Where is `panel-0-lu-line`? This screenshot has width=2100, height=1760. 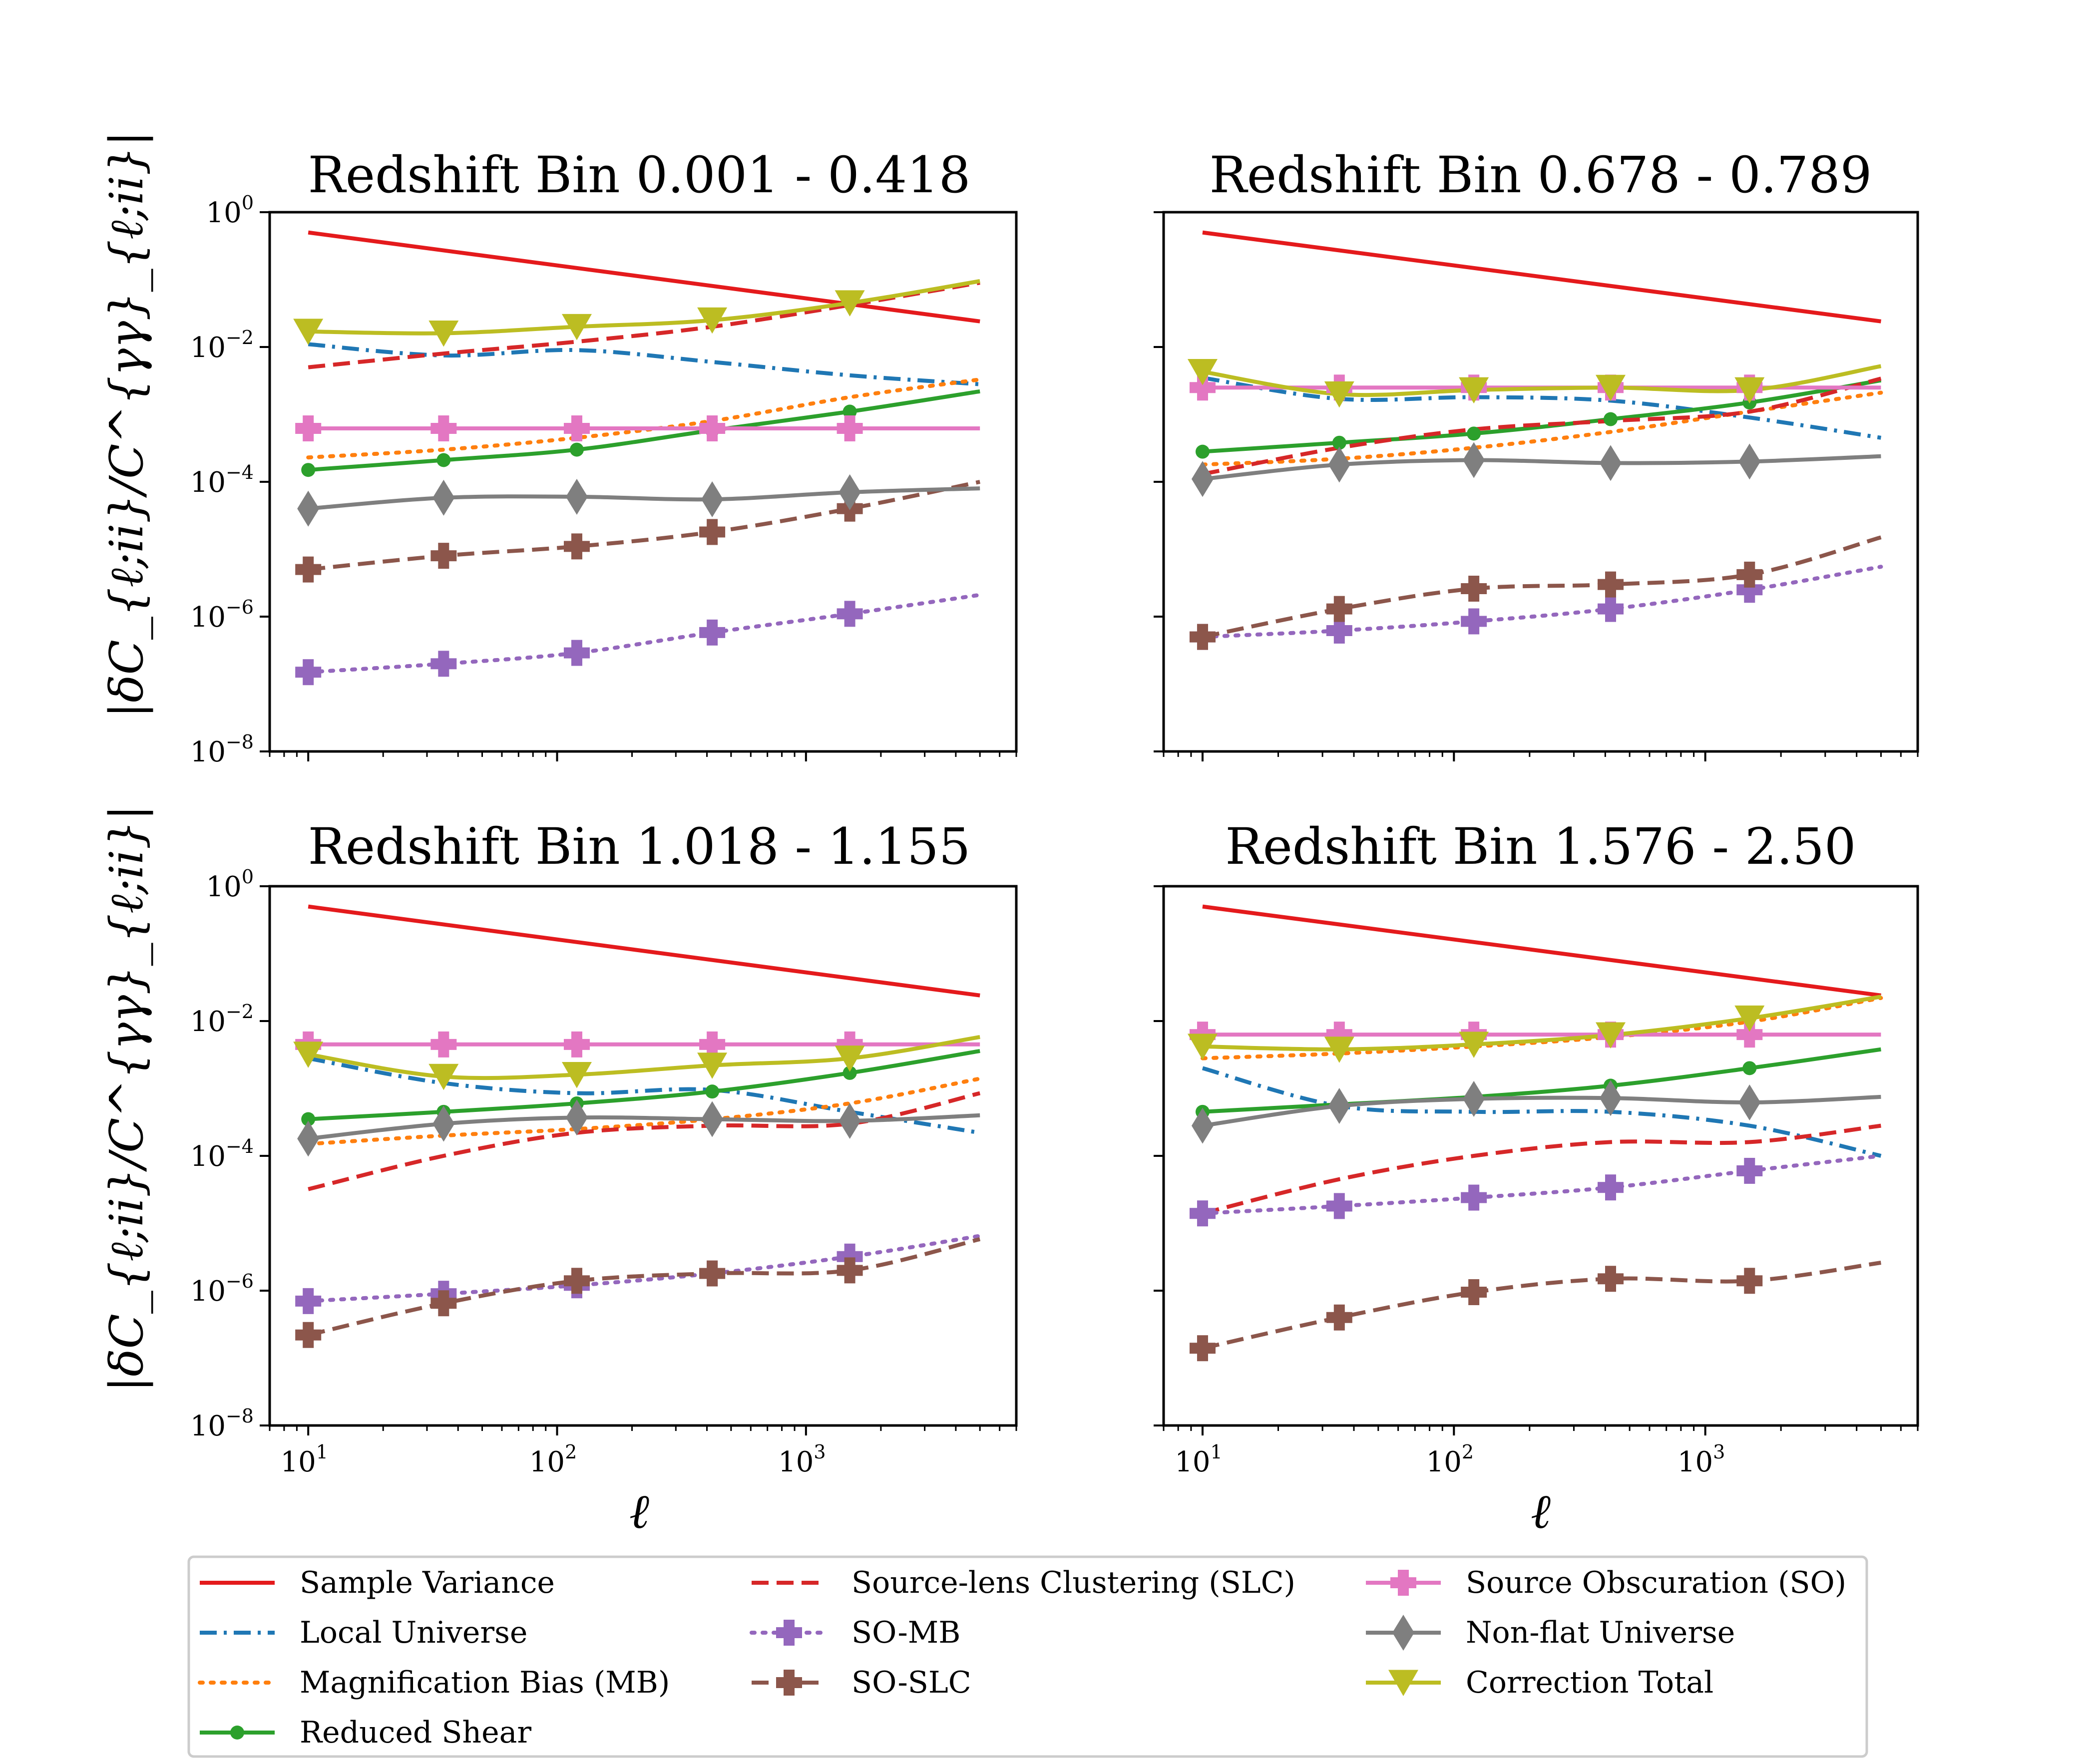
panel-0-lu-line is located at coordinates (644, 364).